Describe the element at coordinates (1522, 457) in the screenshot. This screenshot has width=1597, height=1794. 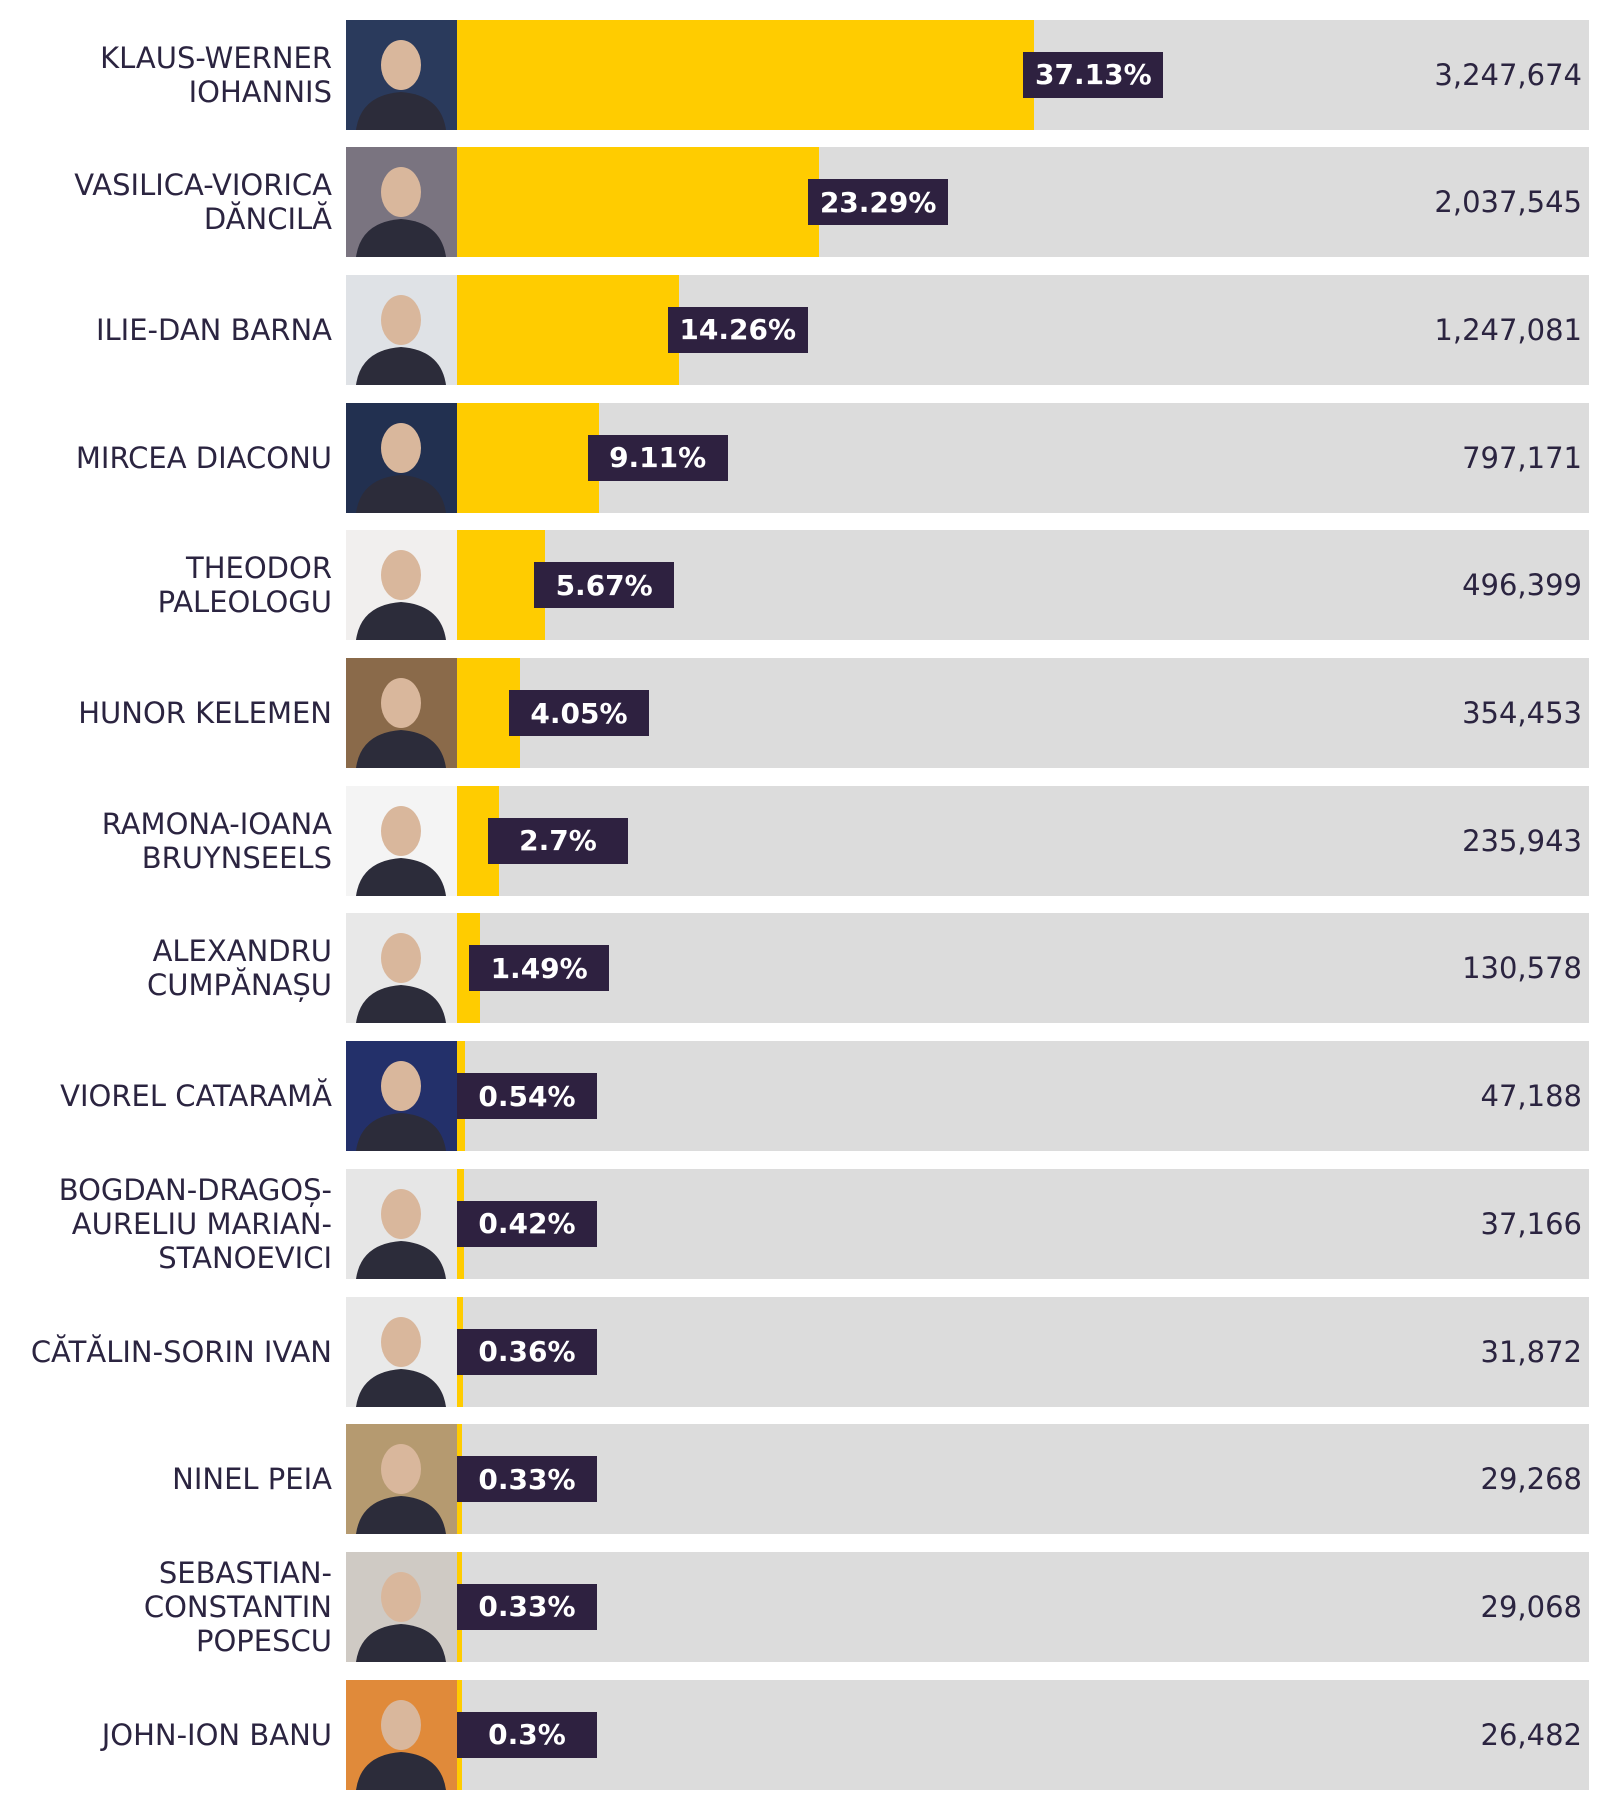
I see `vote-count: 797,171` at that location.